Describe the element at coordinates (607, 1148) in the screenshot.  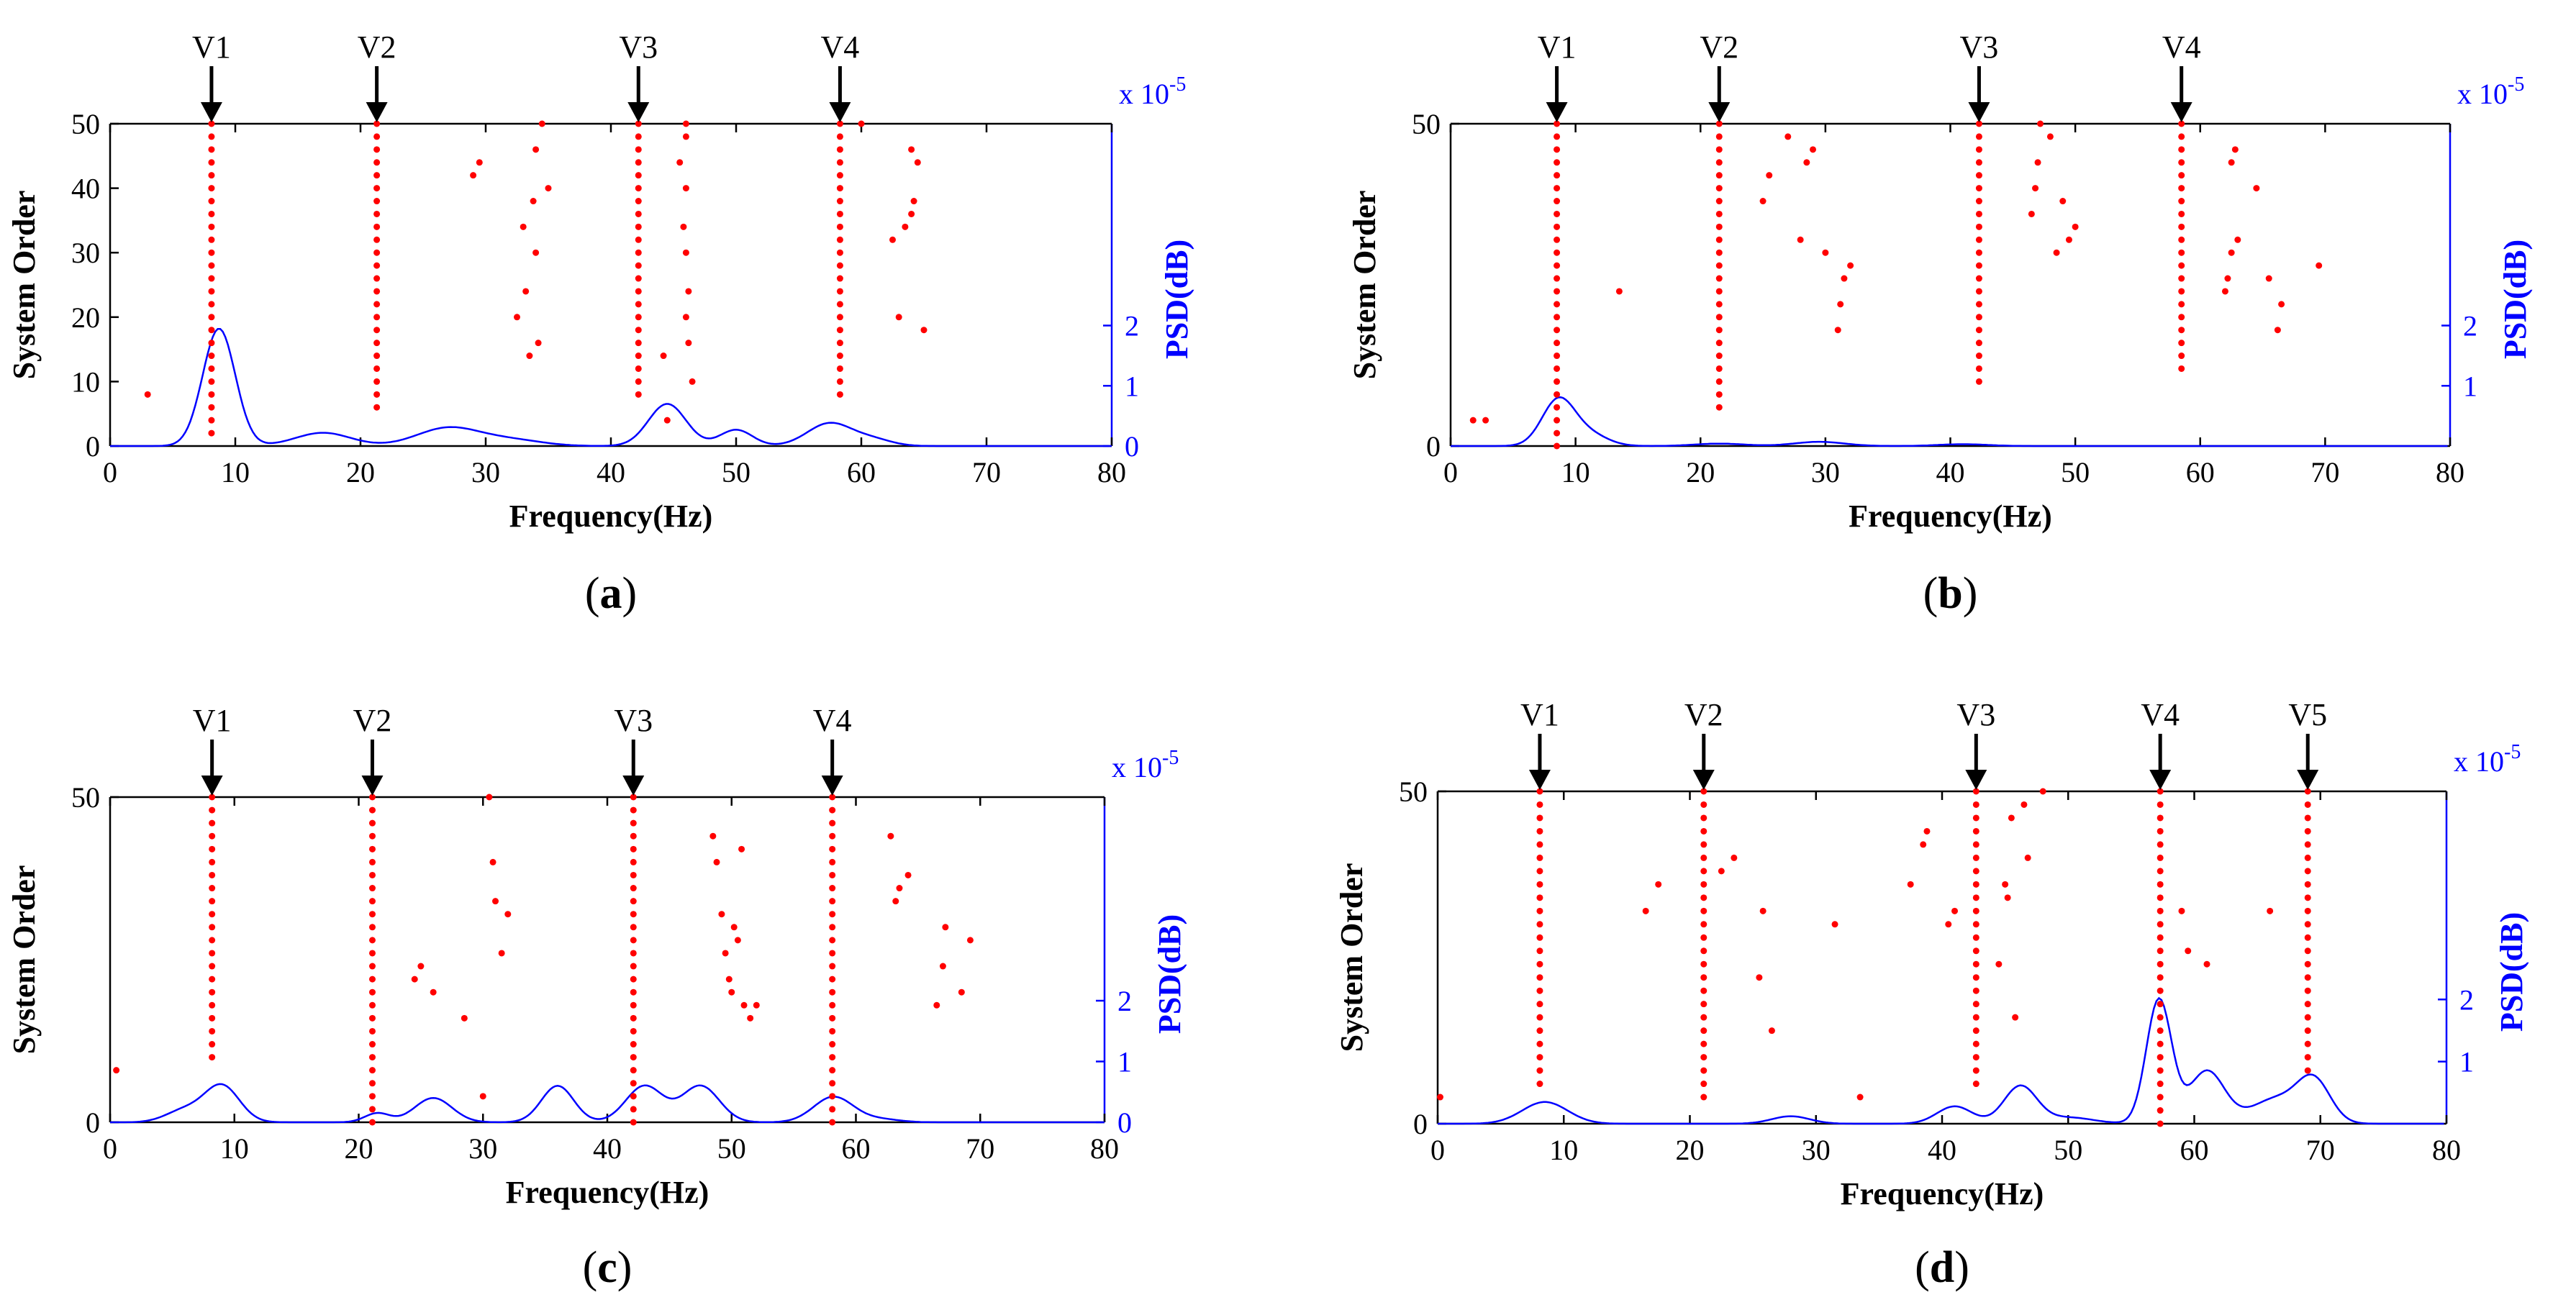
I see `x-tick-label: 40` at that location.